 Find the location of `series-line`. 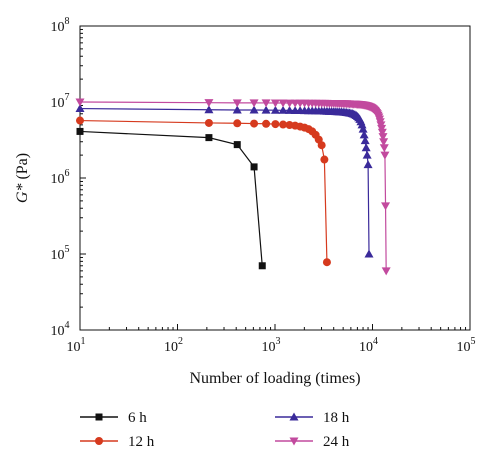

series-line is located at coordinates (171, 198).